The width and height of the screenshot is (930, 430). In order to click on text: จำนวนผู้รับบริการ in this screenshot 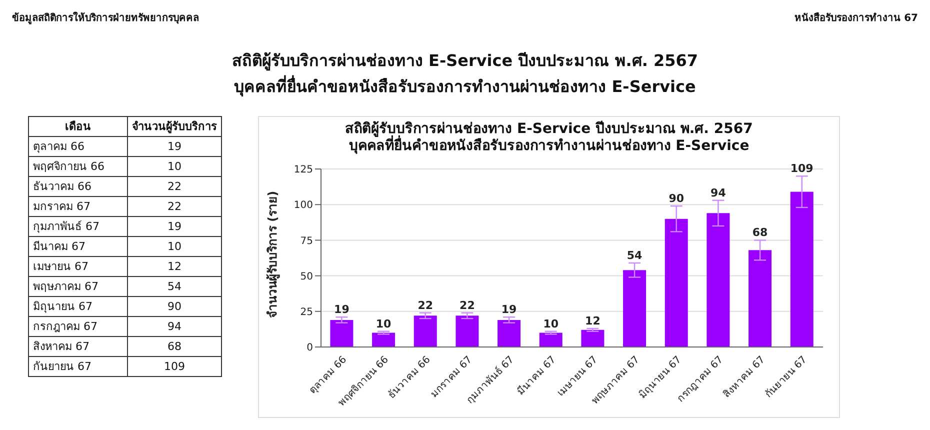, I will do `click(175, 126)`.